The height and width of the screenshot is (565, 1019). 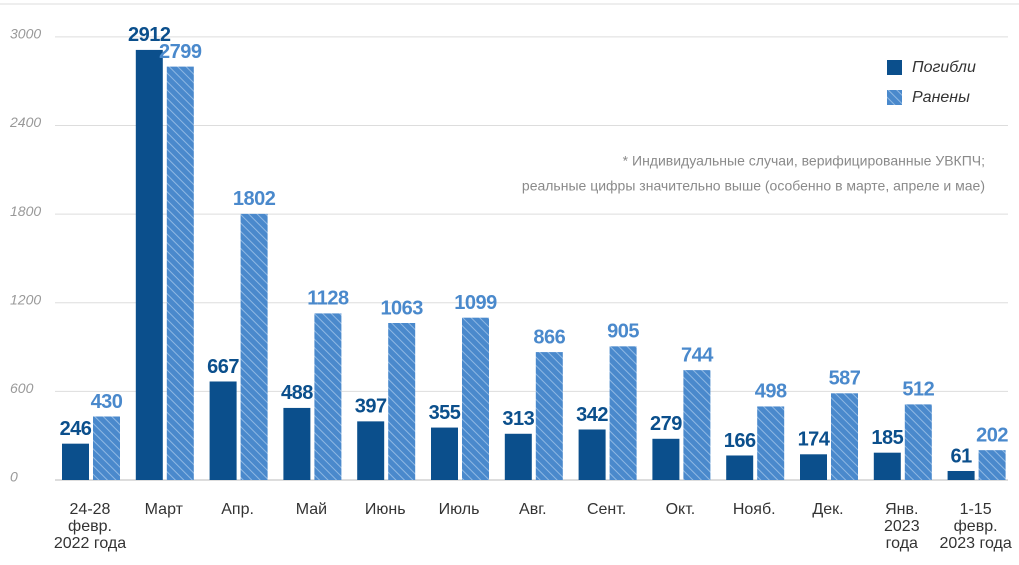 What do you see at coordinates (22, 388) in the screenshot?
I see `y-tick-label: 600` at bounding box center [22, 388].